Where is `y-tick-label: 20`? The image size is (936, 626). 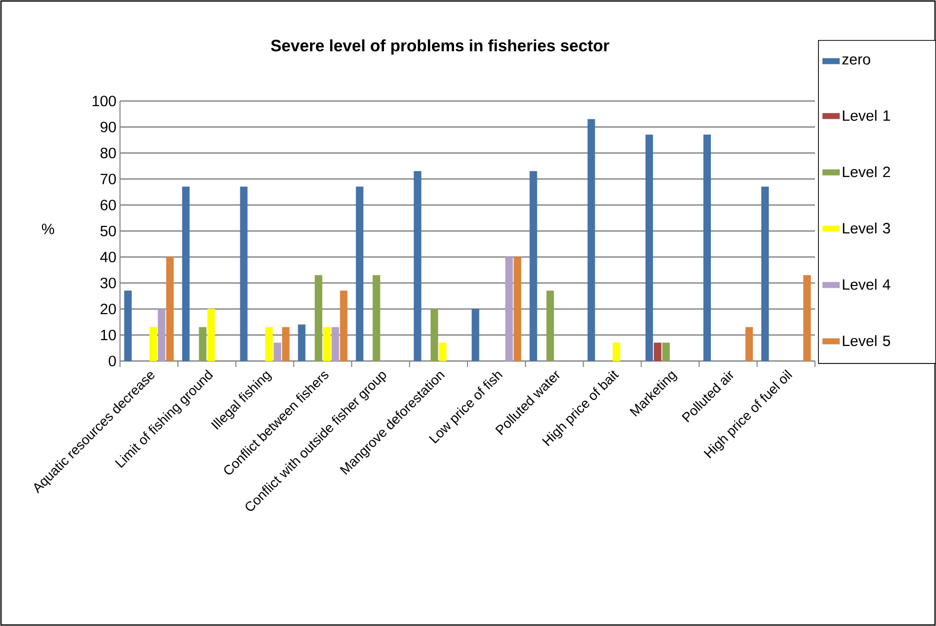
y-tick-label: 20 is located at coordinates (108, 309).